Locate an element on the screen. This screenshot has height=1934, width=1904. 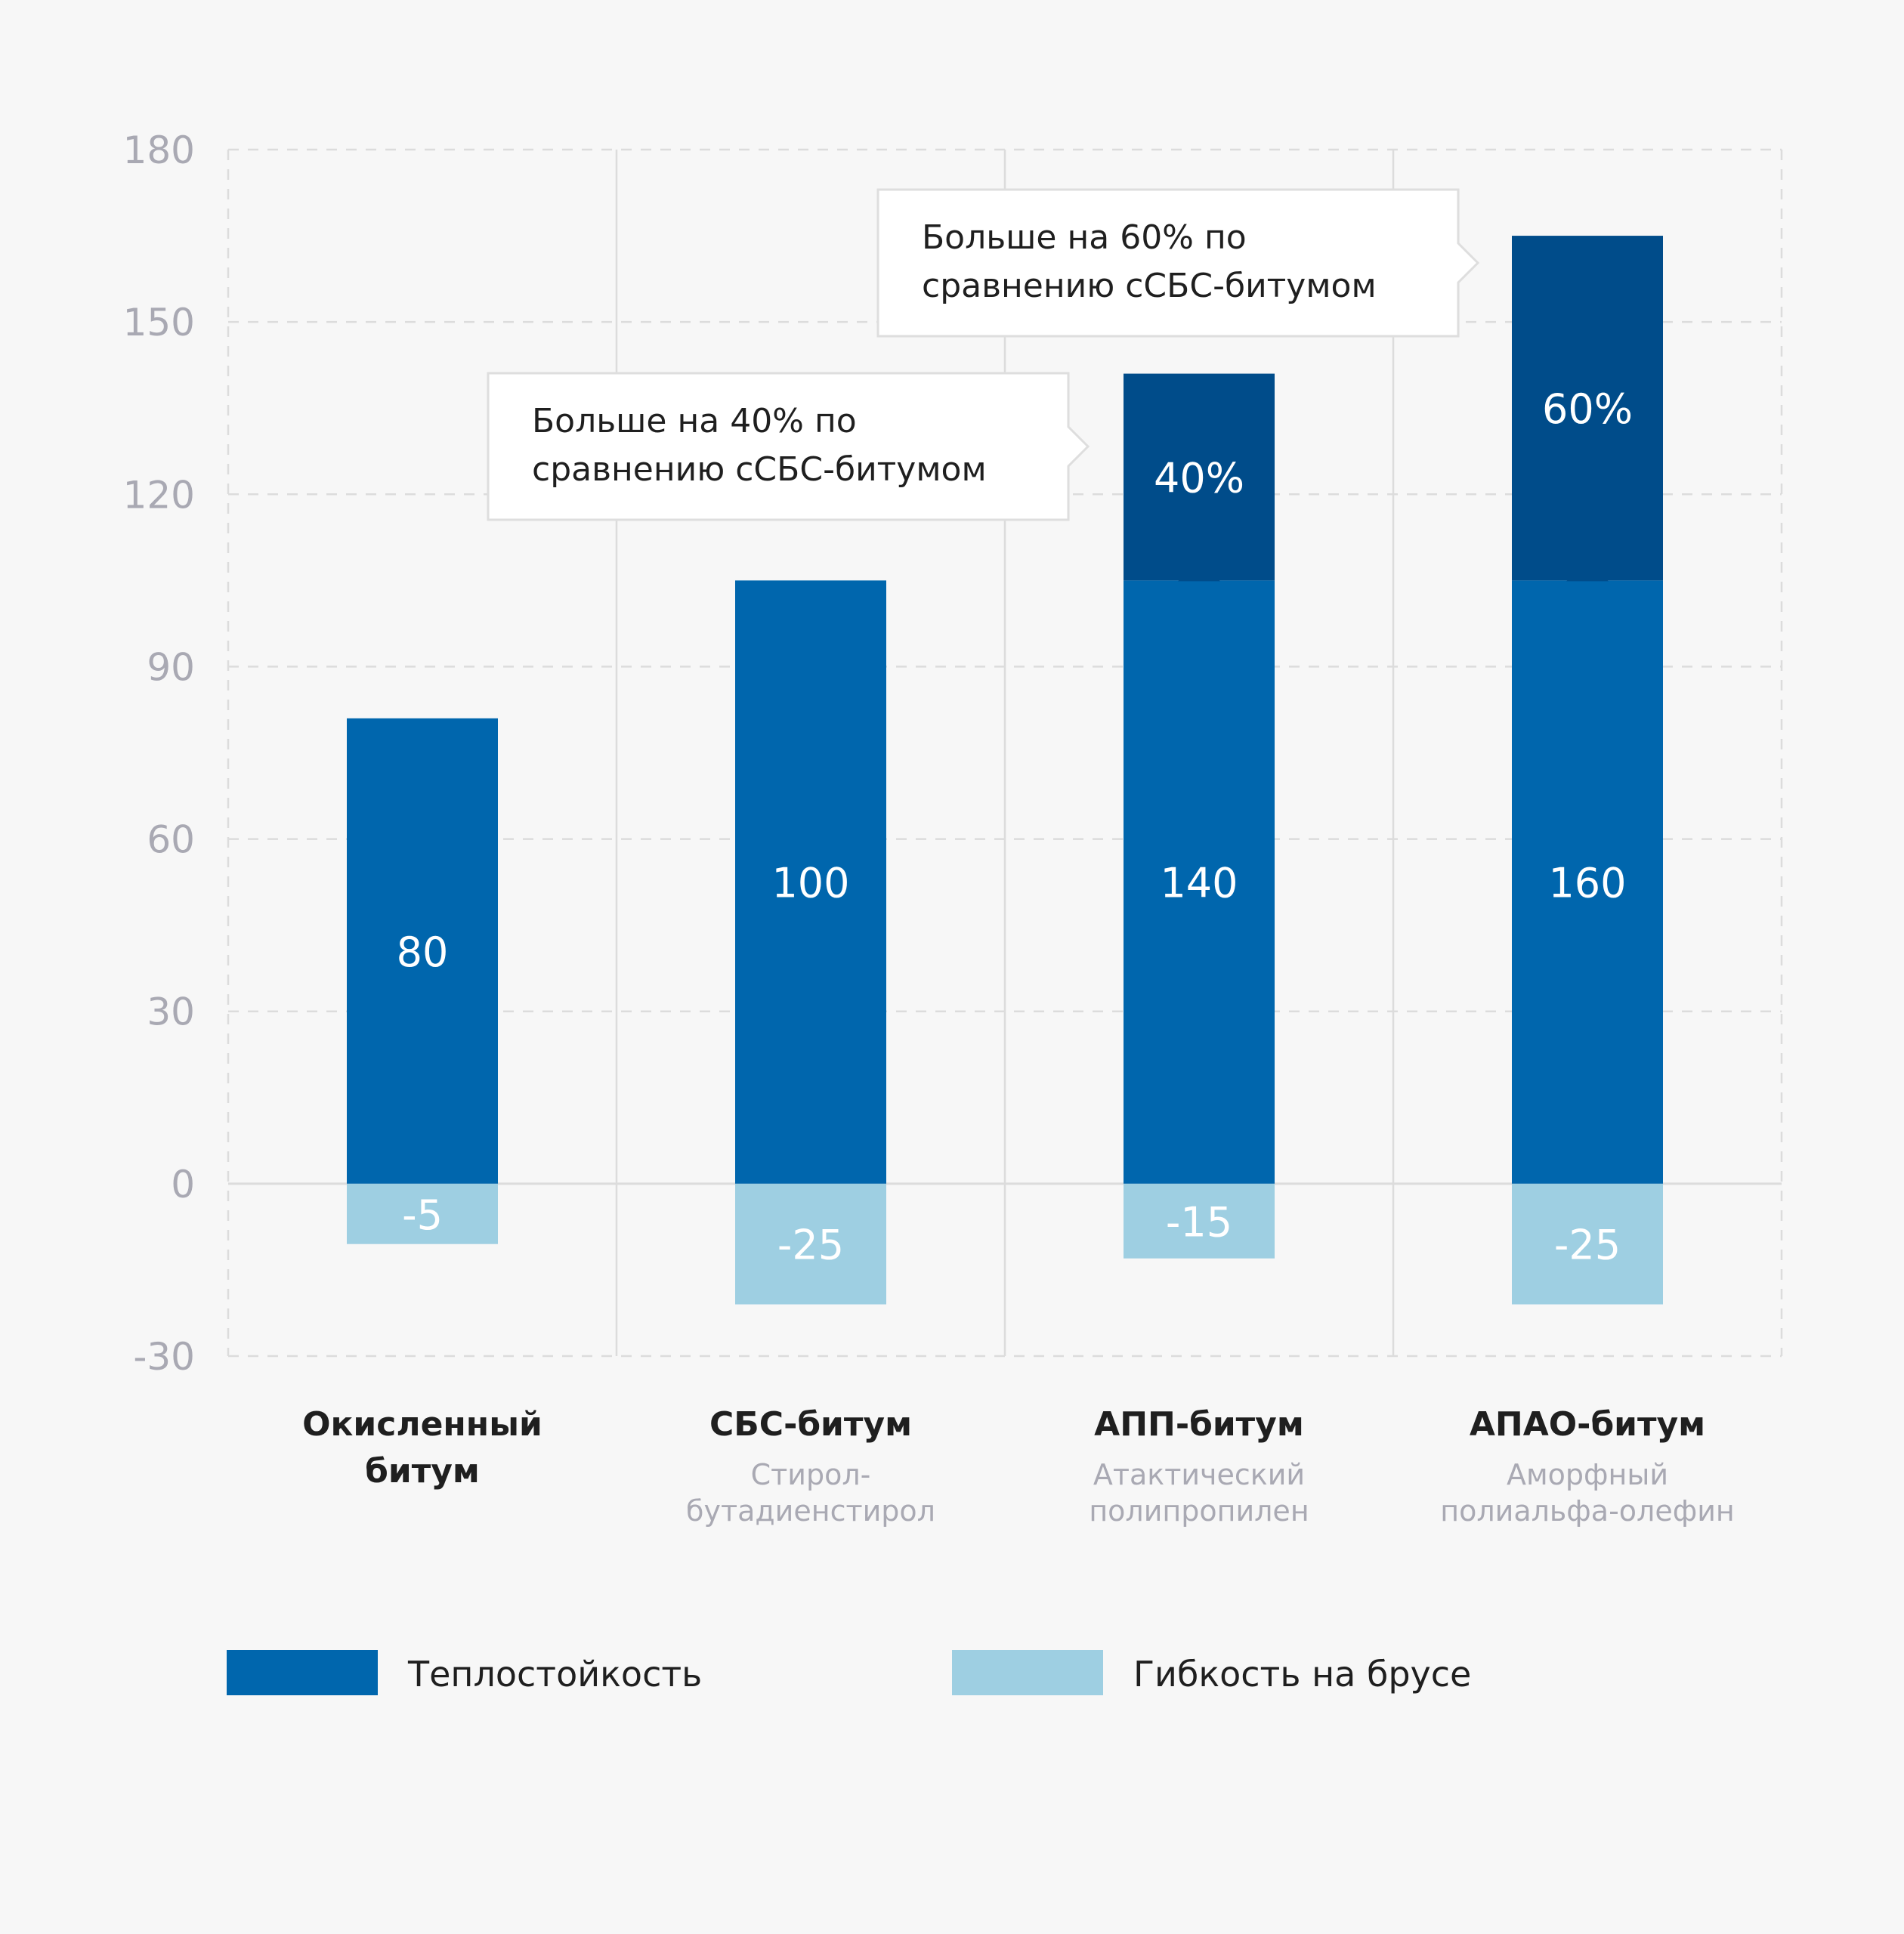
callout-text: Больше на 60% по is located at coordinates (1084, 238).